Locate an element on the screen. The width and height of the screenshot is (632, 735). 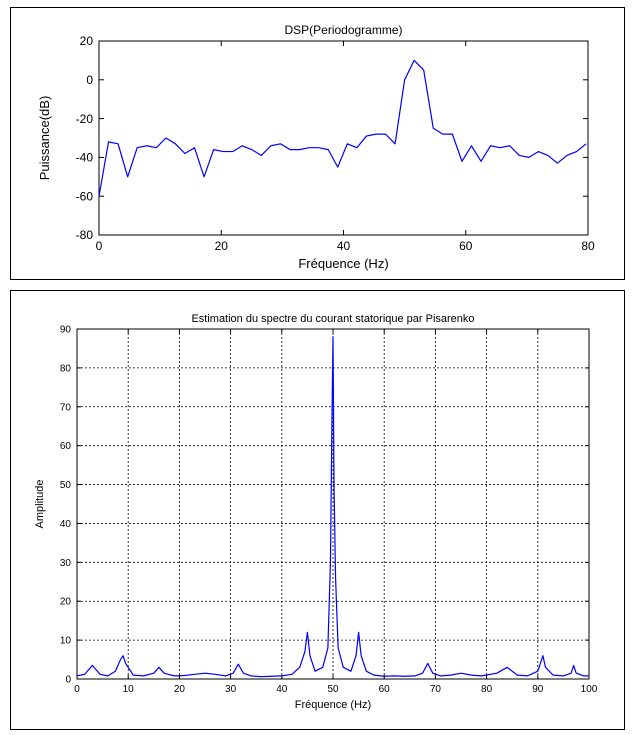
y-tick-label: 60 is located at coordinates (66, 446).